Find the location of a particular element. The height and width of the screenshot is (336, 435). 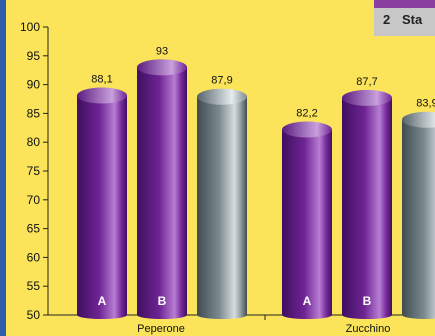

bar-value-label: 83,9 is located at coordinates (425, 104).